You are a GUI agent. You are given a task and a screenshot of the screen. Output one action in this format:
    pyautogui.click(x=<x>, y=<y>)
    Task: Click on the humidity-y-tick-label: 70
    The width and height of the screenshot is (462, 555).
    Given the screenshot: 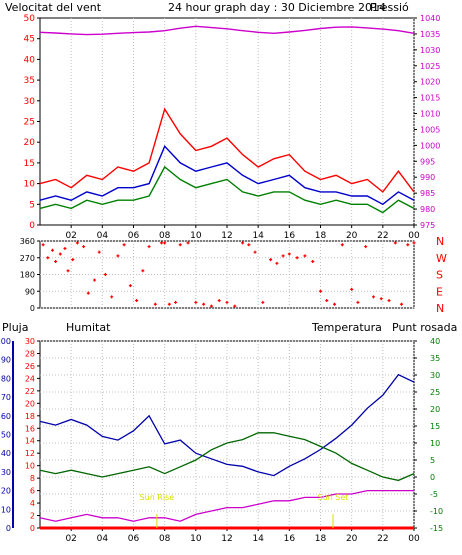 What is the action you would take?
    pyautogui.click(x=6, y=397)
    